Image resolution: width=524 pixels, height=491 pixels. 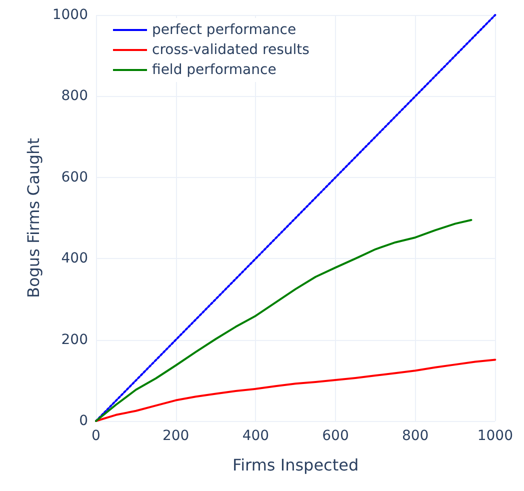 I want to click on y-tick-label: 1000, so click(x=70, y=15).